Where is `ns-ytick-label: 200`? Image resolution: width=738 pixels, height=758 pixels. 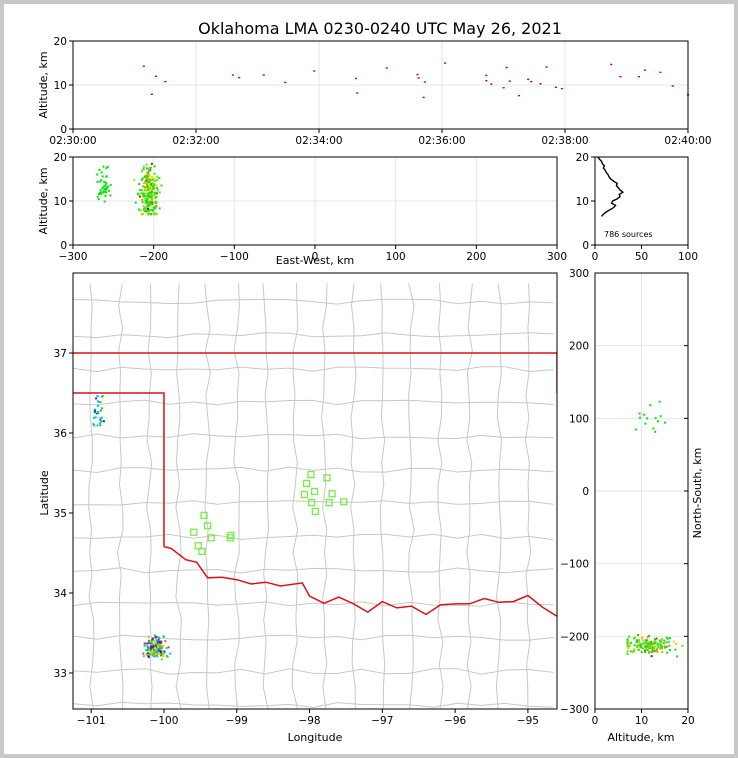 ns-ytick-label: 200 is located at coordinates (579, 347).